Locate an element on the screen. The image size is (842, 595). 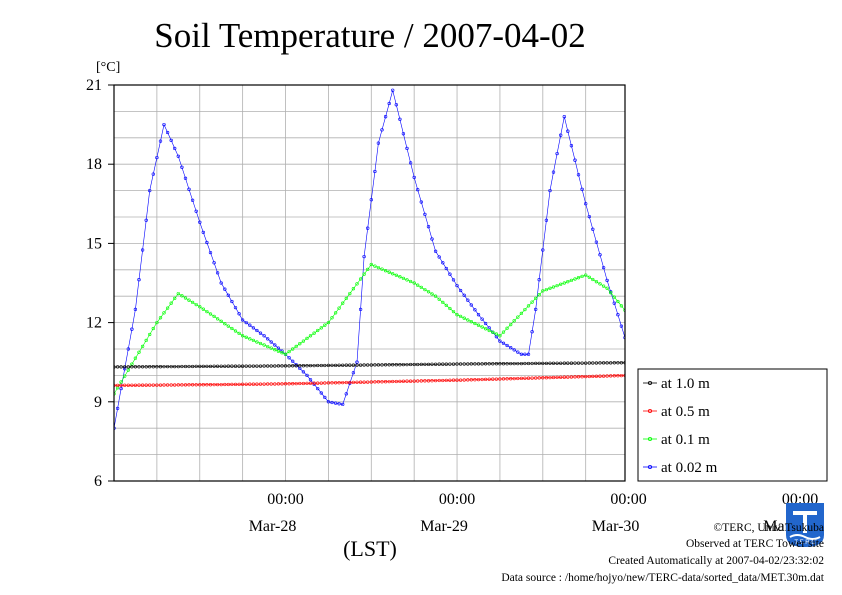
y-axis-unit: [°C] is located at coordinates (108, 67).